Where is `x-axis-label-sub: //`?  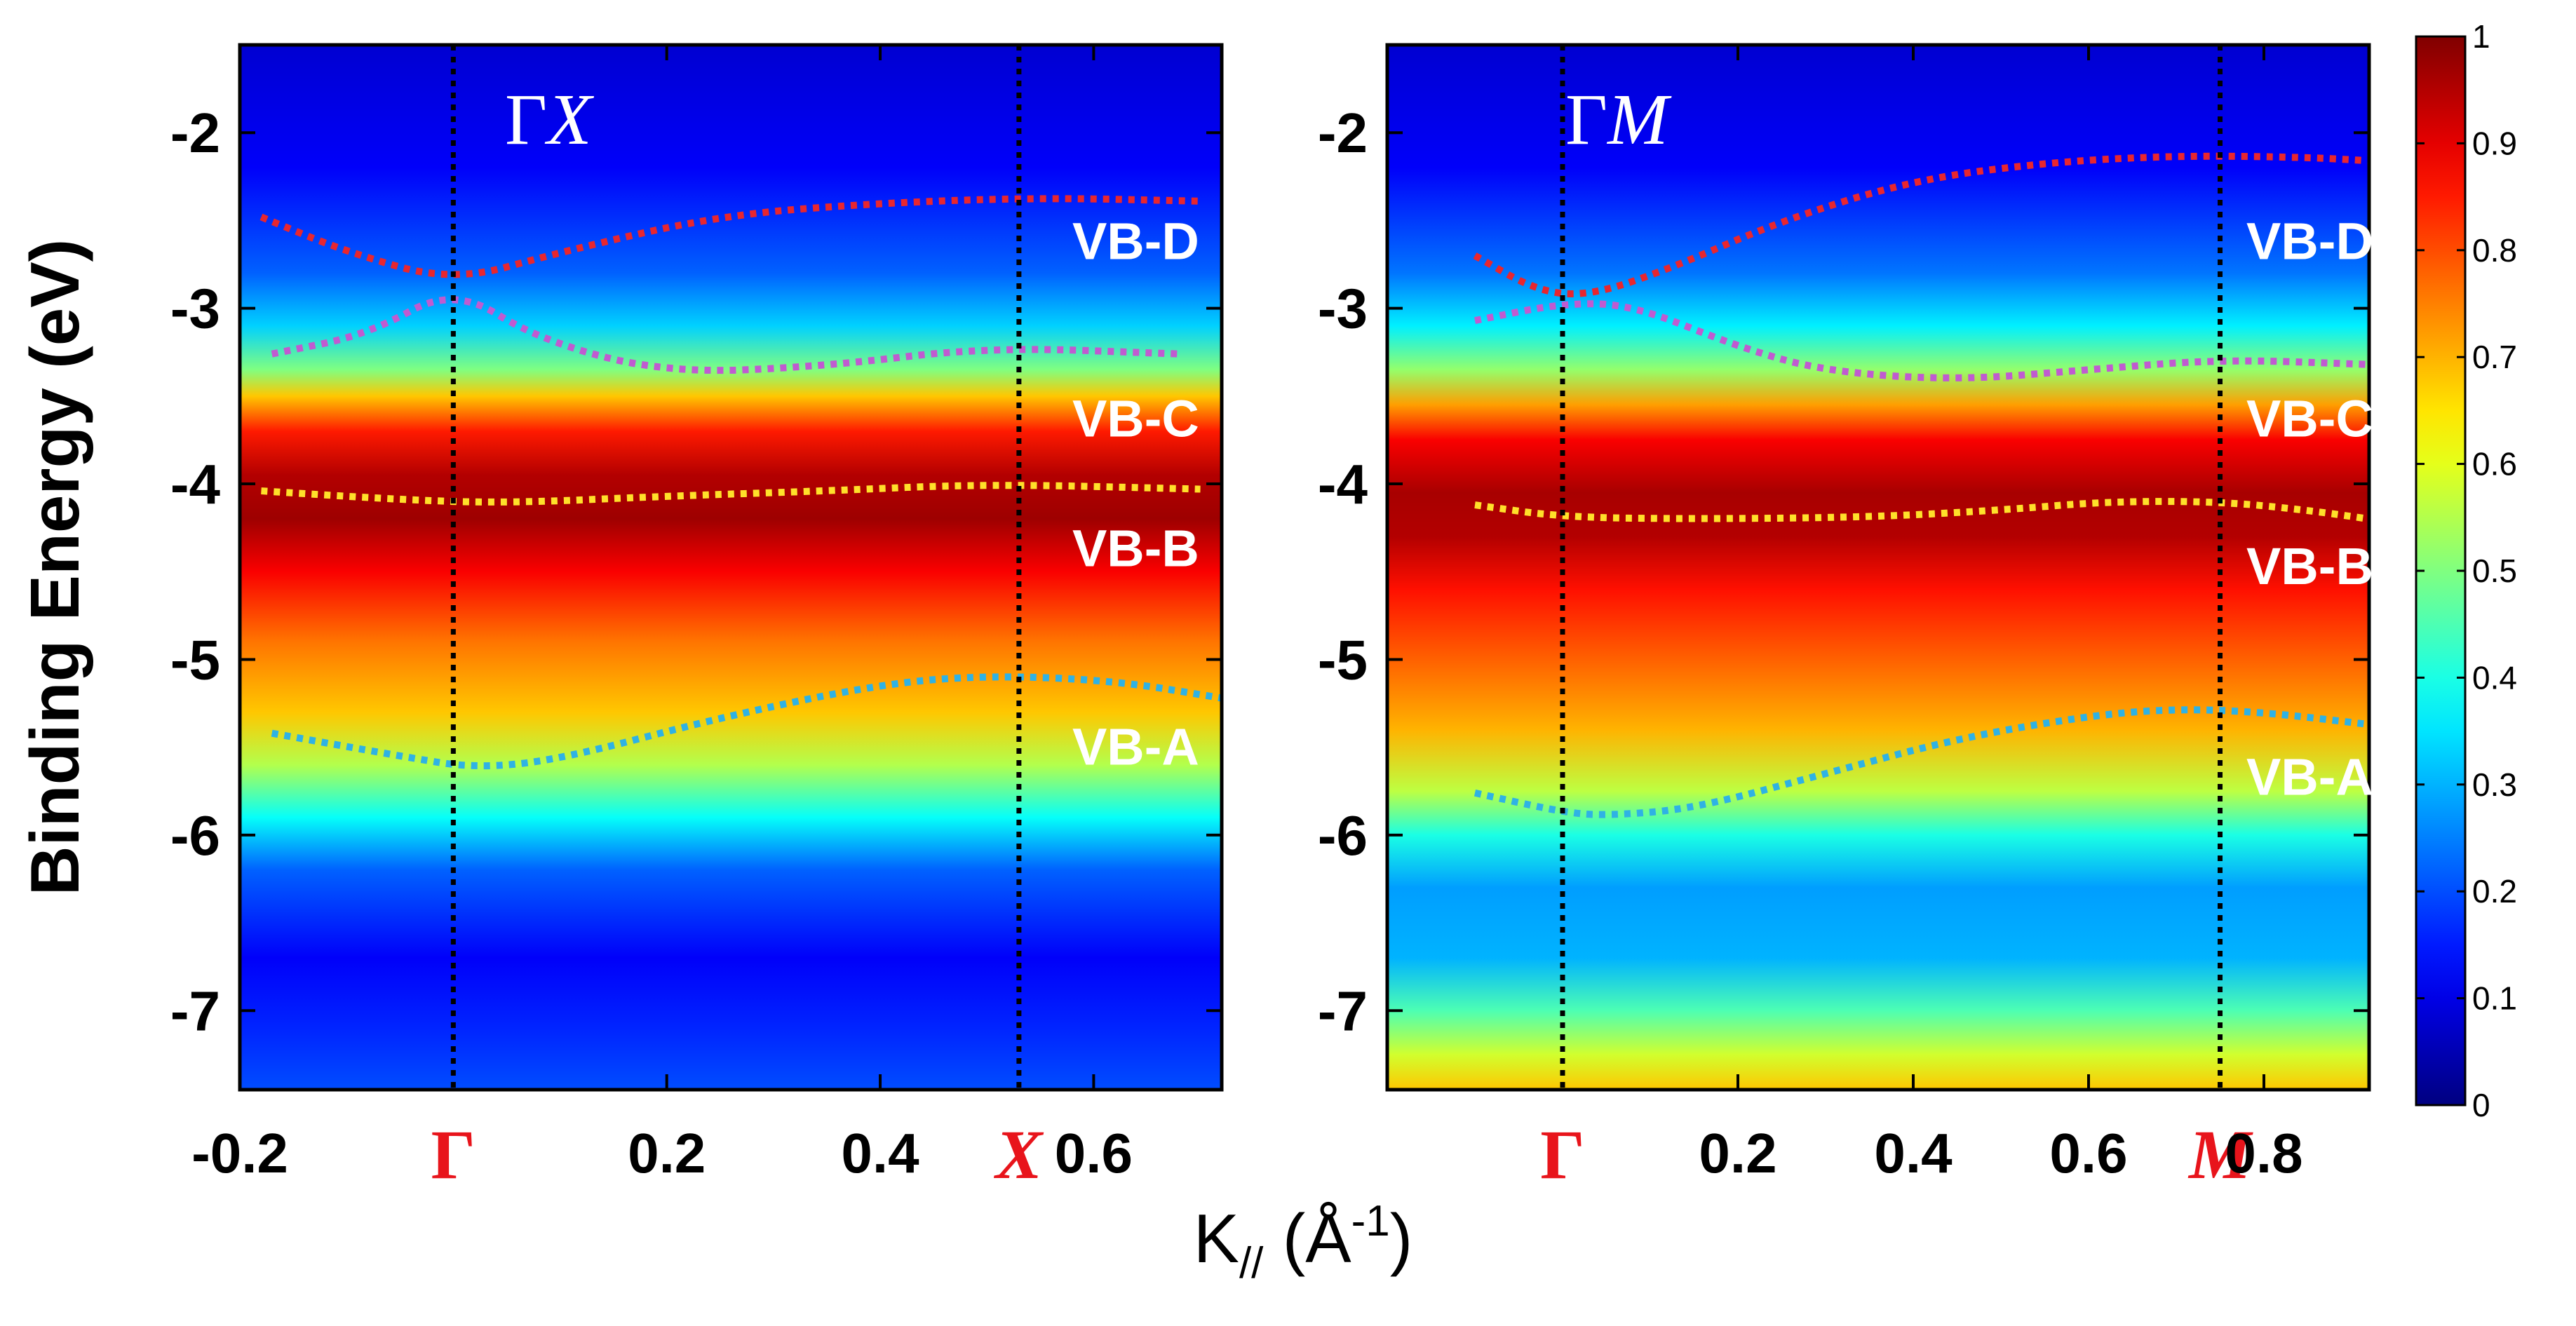 x-axis-label-sub: // is located at coordinates (1251, 1263).